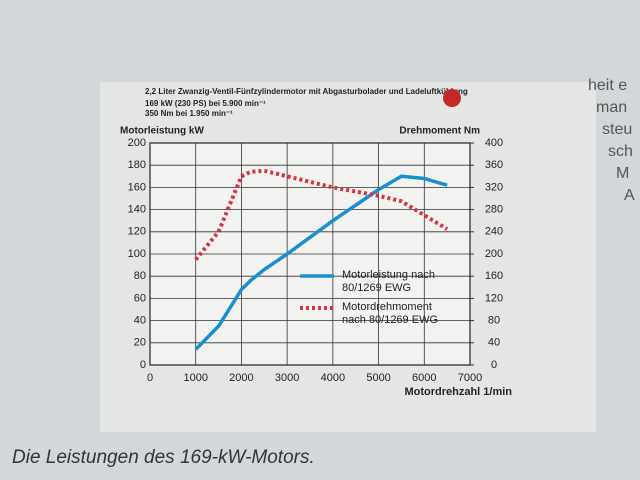  Describe the element at coordinates (140, 276) in the screenshot. I see `y-tick-label: 80` at that location.